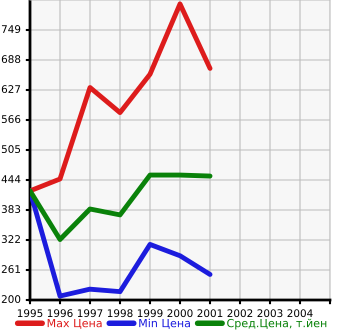 The width and height of the screenshot is (345, 335). Describe the element at coordinates (11, 179) in the screenshot. I see `y-tick-label: 444` at that location.